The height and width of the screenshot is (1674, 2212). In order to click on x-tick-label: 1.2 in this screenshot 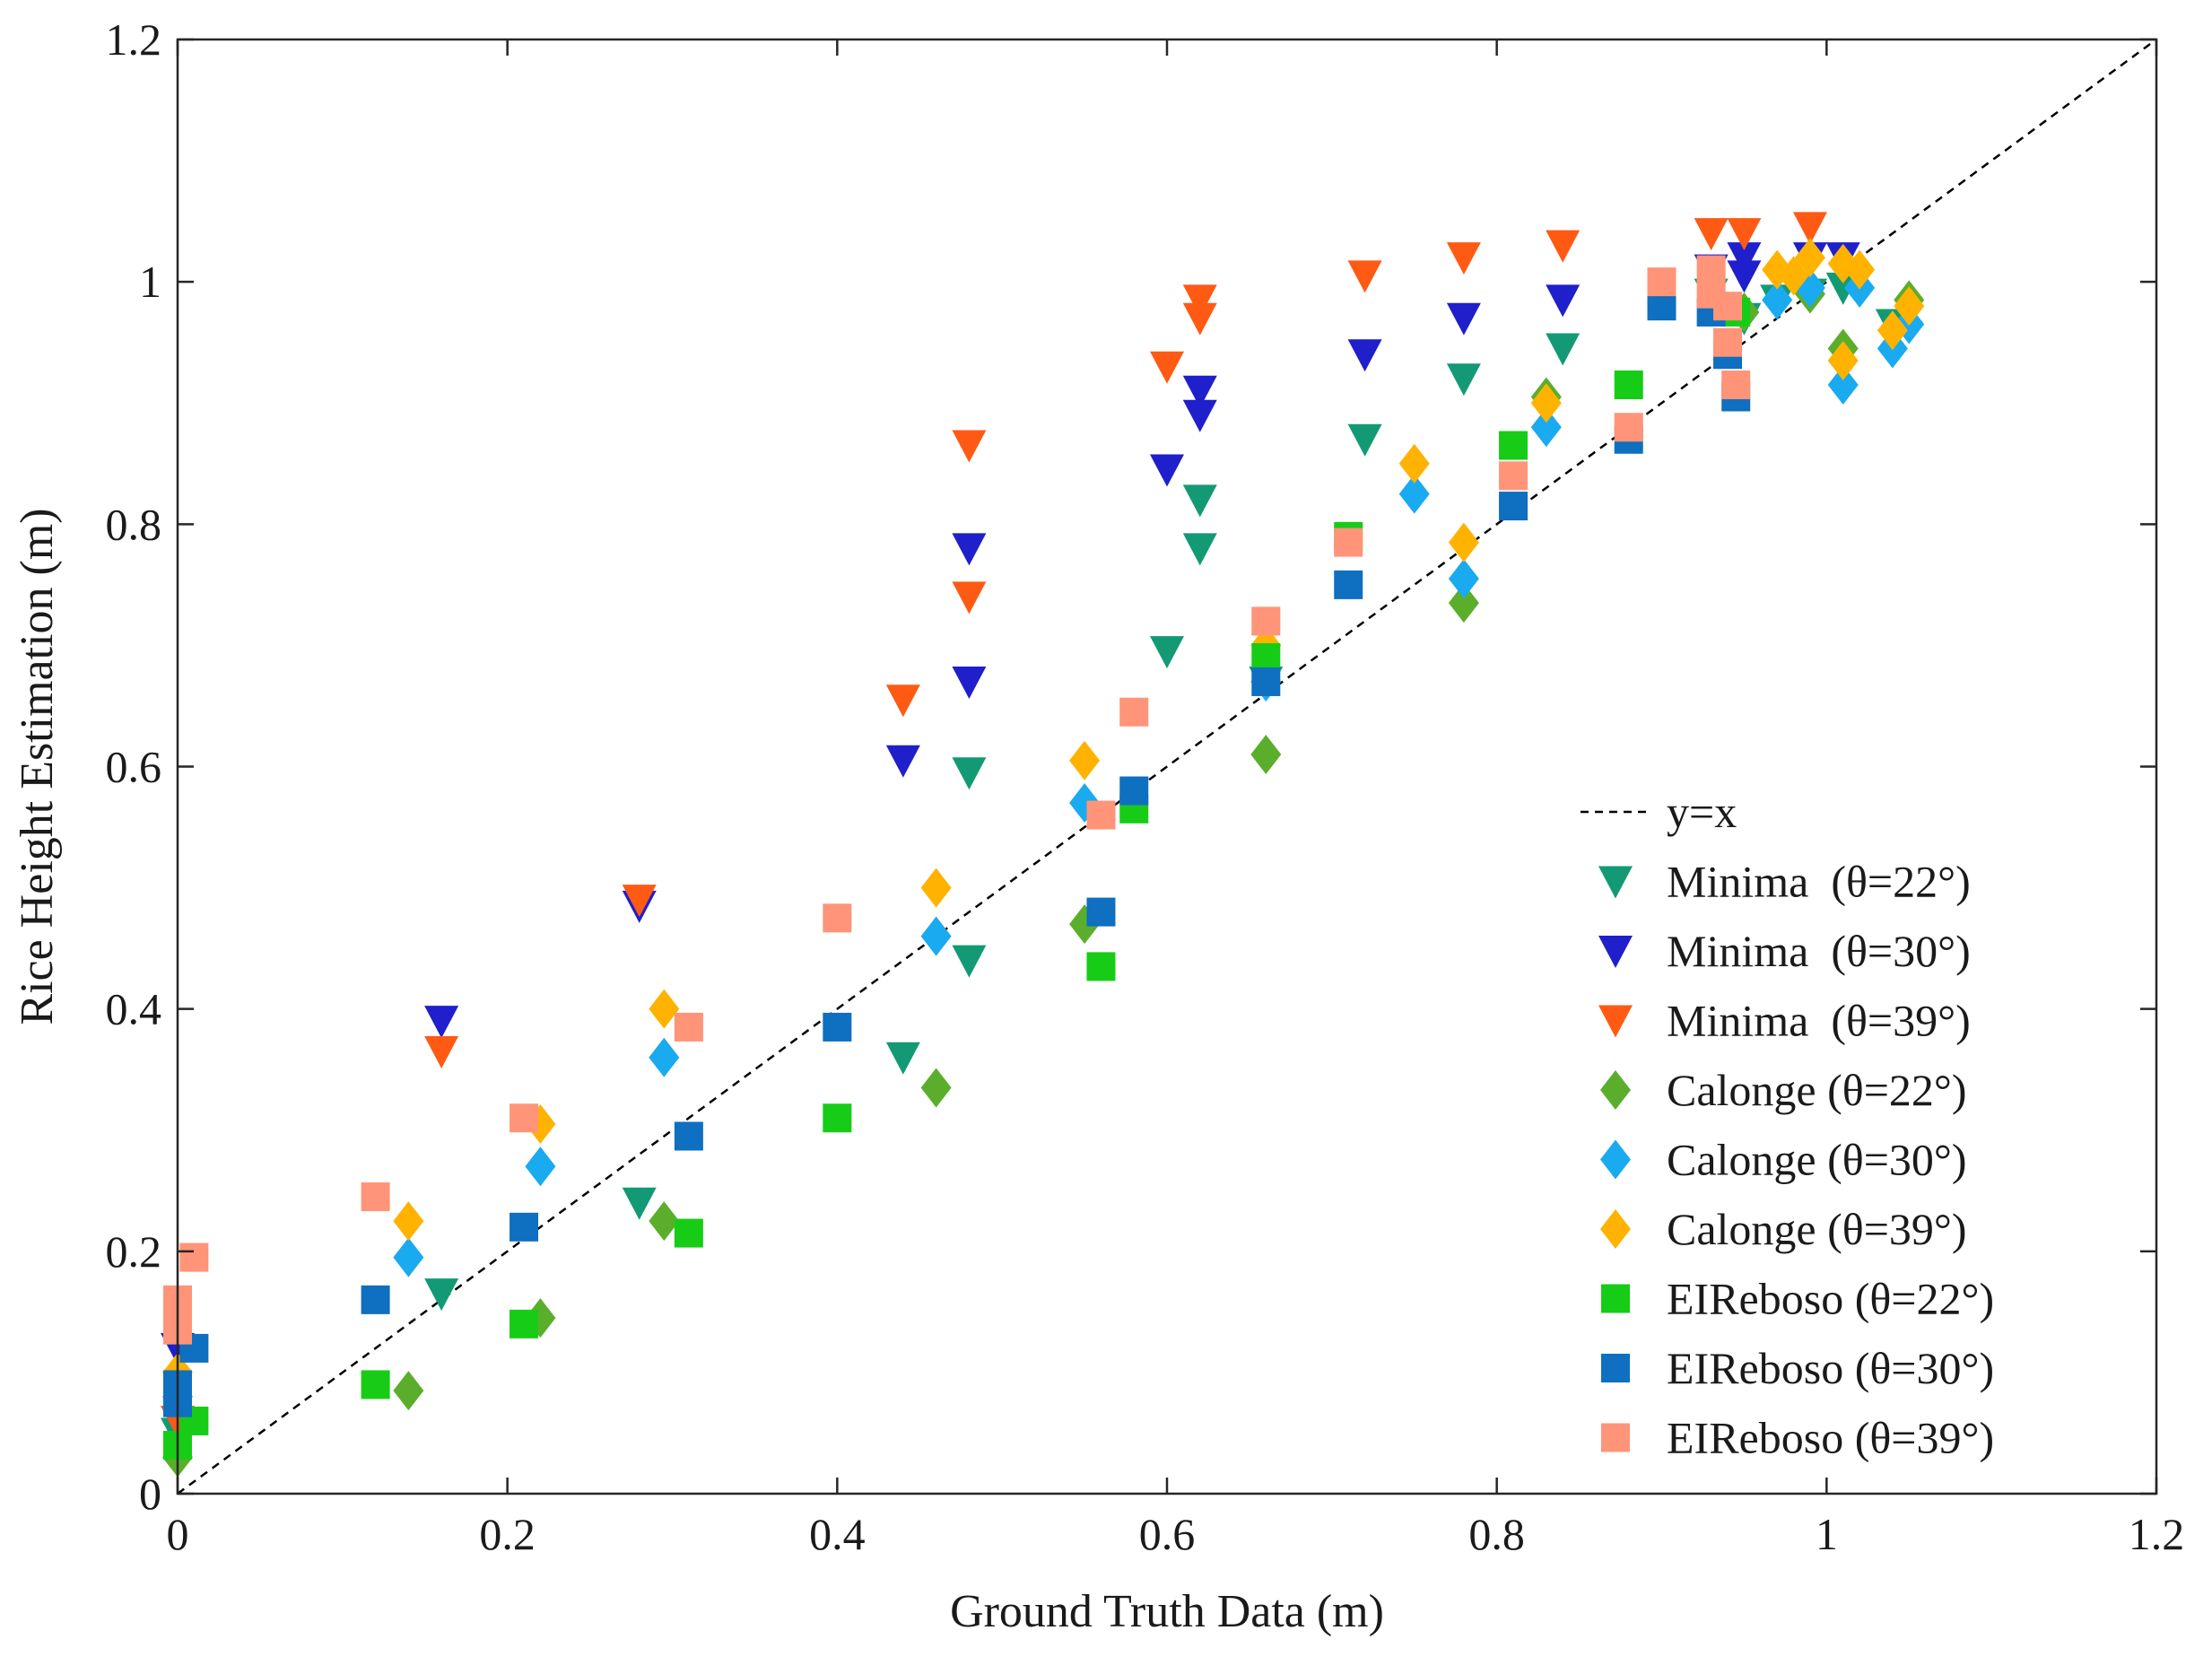, I will do `click(2157, 1534)`.